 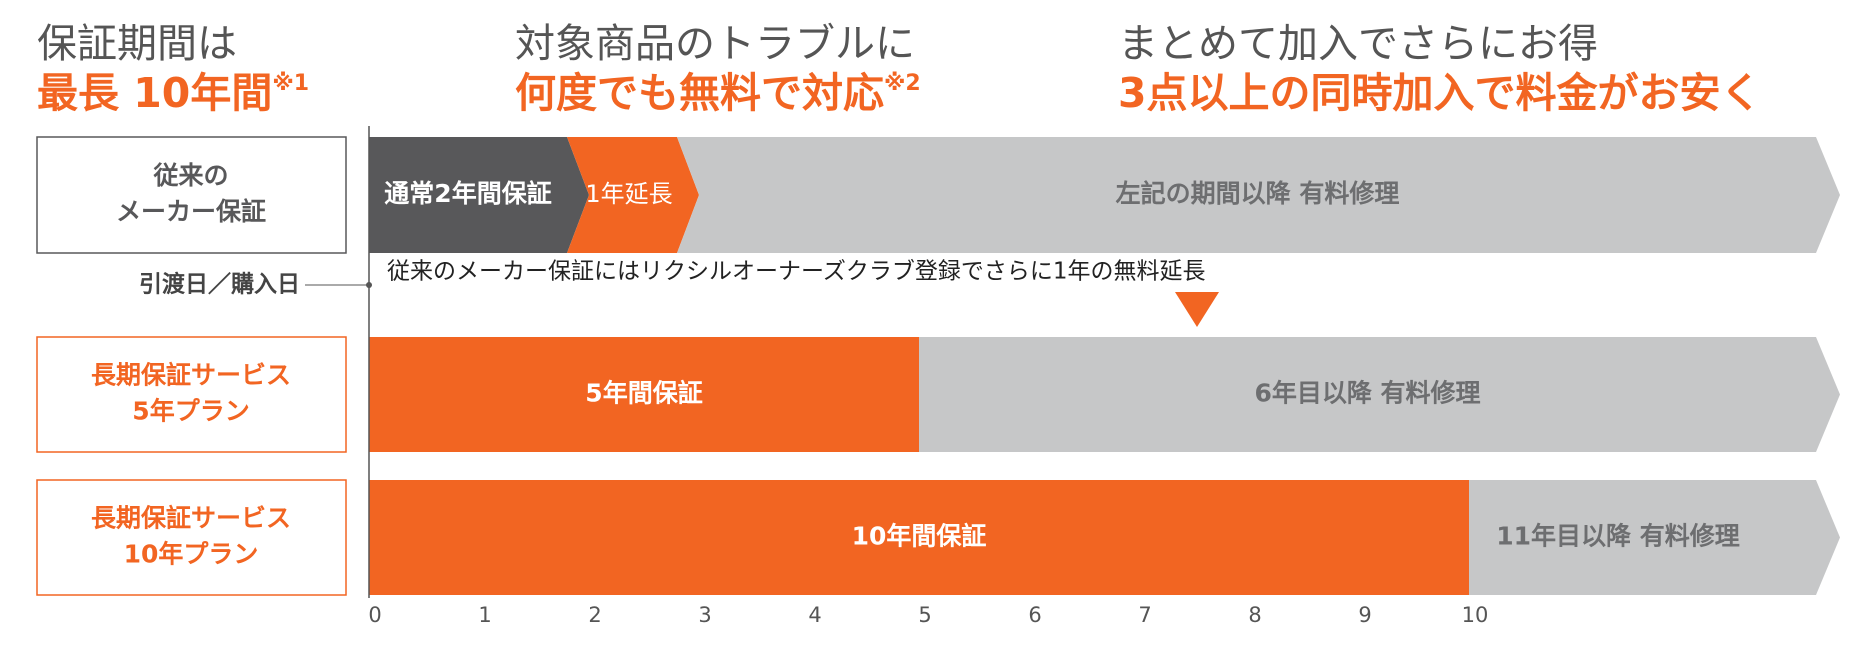 I want to click on row-label: 5年プラン, so click(x=190, y=411).